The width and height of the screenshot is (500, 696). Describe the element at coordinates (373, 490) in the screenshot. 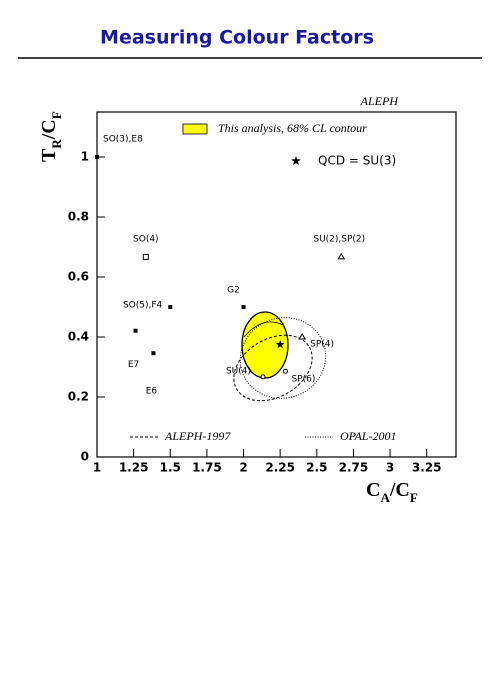

I see `x-axis-label-part: C` at that location.